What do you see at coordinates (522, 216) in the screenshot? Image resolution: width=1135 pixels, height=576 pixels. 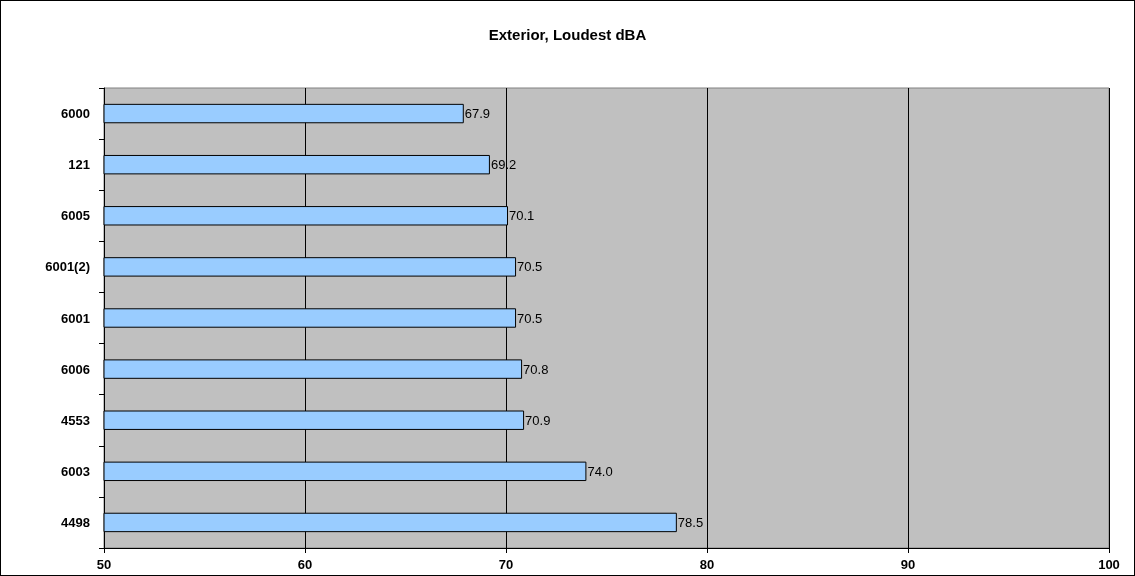 I see `data-label: 70.1` at bounding box center [522, 216].